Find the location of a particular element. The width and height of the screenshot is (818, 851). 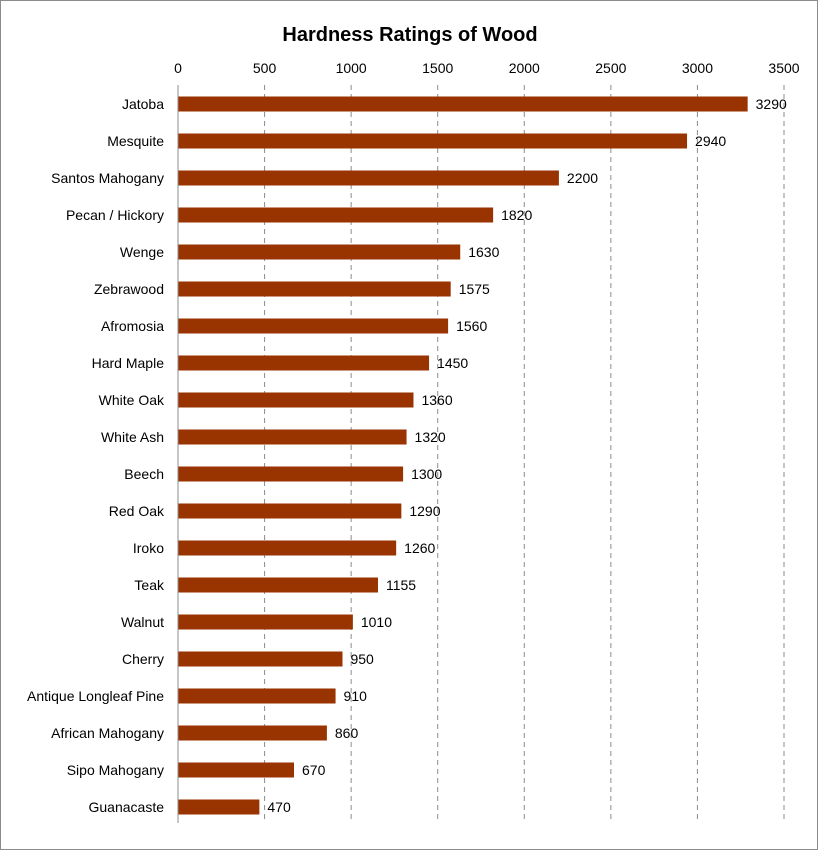

category-label: African Mahogany is located at coordinates (107, 733).